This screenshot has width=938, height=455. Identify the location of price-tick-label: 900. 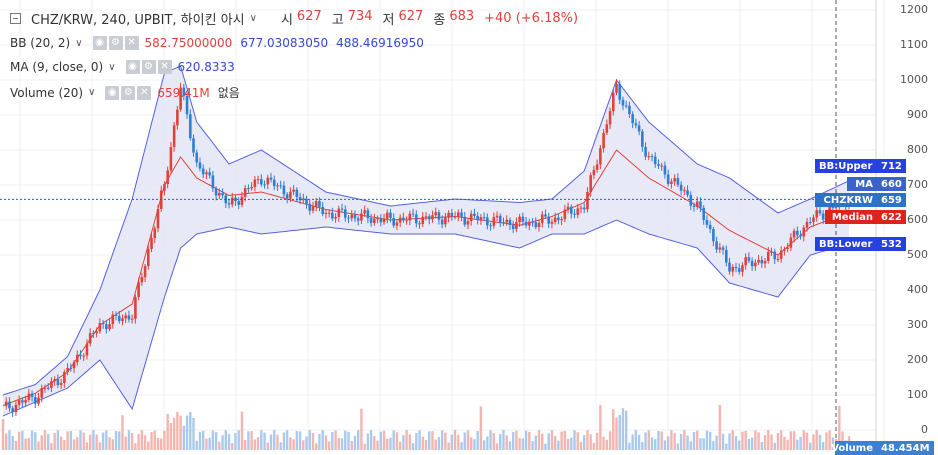
(917, 114).